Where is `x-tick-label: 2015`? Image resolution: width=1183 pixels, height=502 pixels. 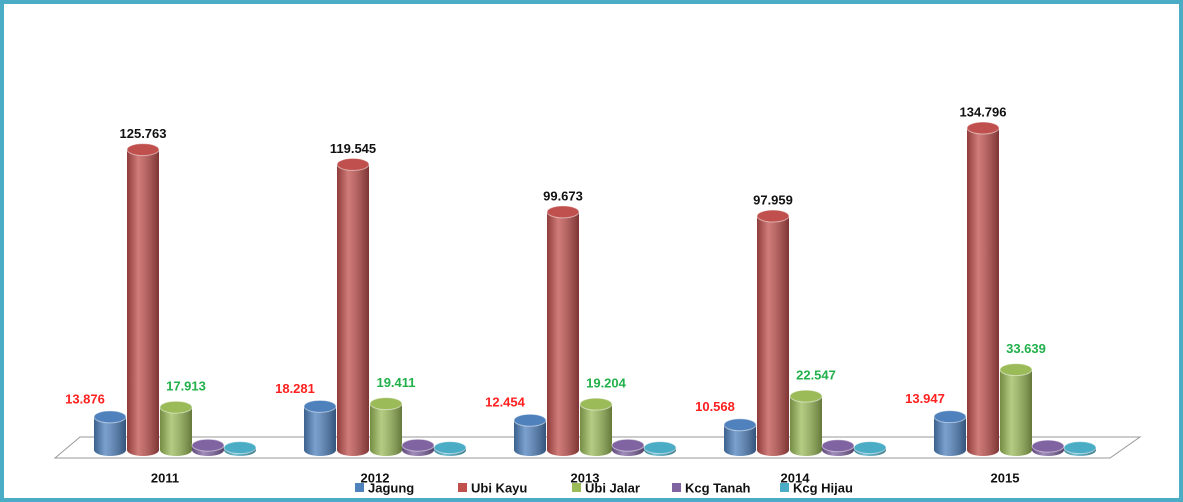 x-tick-label: 2015 is located at coordinates (1005, 477).